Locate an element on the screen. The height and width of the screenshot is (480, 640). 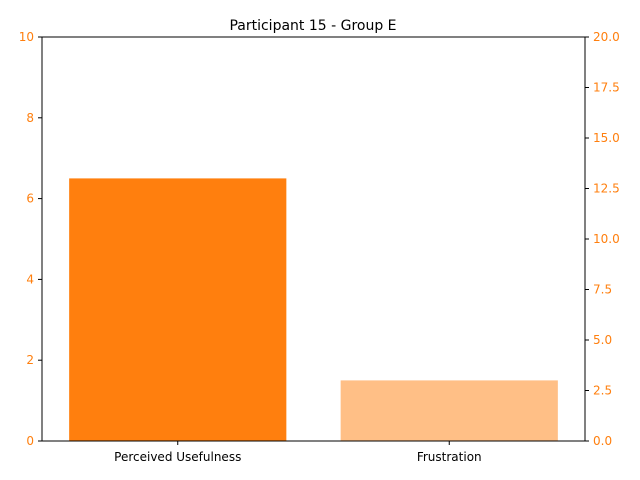
right-tick-label: 17.5 is located at coordinates (606, 88).